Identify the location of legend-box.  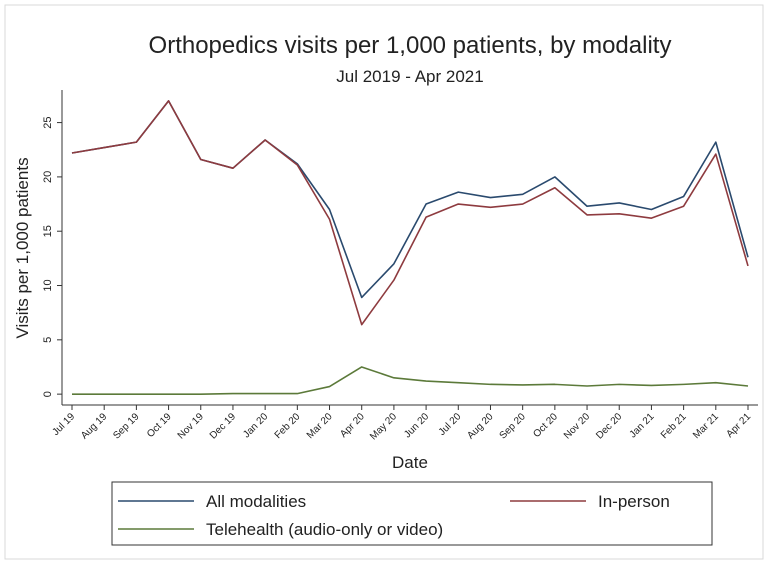
(412, 513).